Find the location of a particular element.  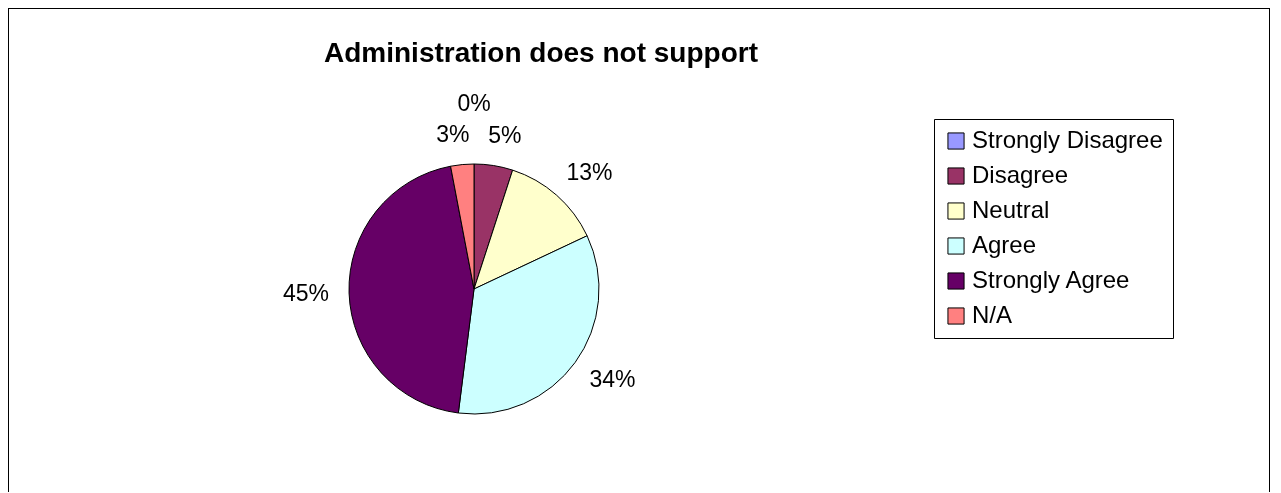

legend-label: Agree is located at coordinates (1004, 244).